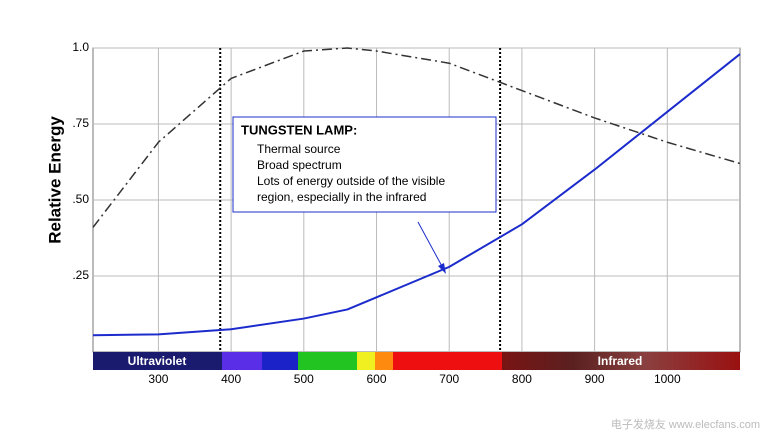  Describe the element at coordinates (377, 379) in the screenshot. I see `x-tick-label: 600` at that location.